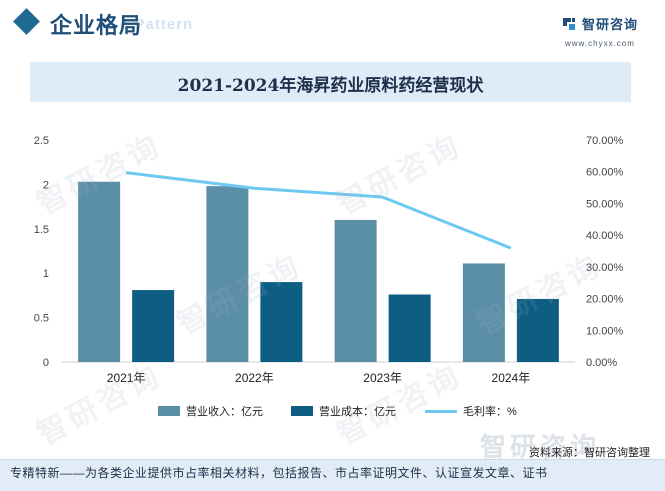 This screenshot has height=491, width=665. I want to click on y-right-tick-label: 60.00%, so click(605, 173).